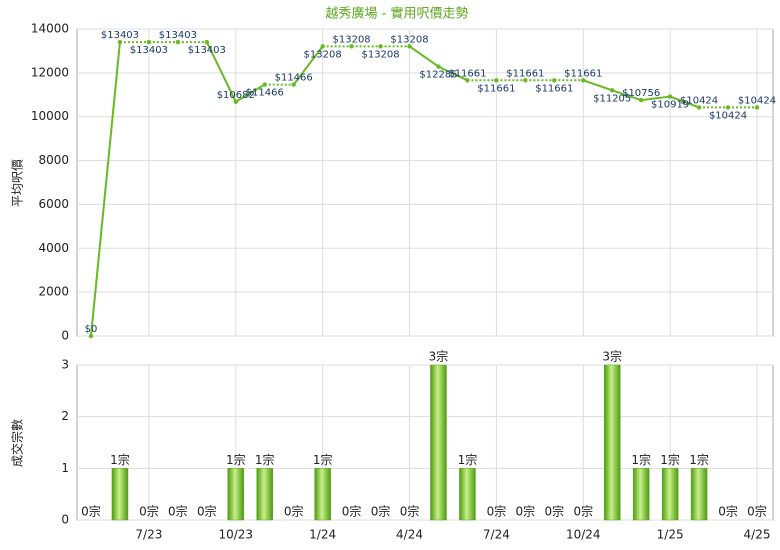 The width and height of the screenshot is (780, 550). I want to click on y-tick-label: 4000, so click(53, 248).